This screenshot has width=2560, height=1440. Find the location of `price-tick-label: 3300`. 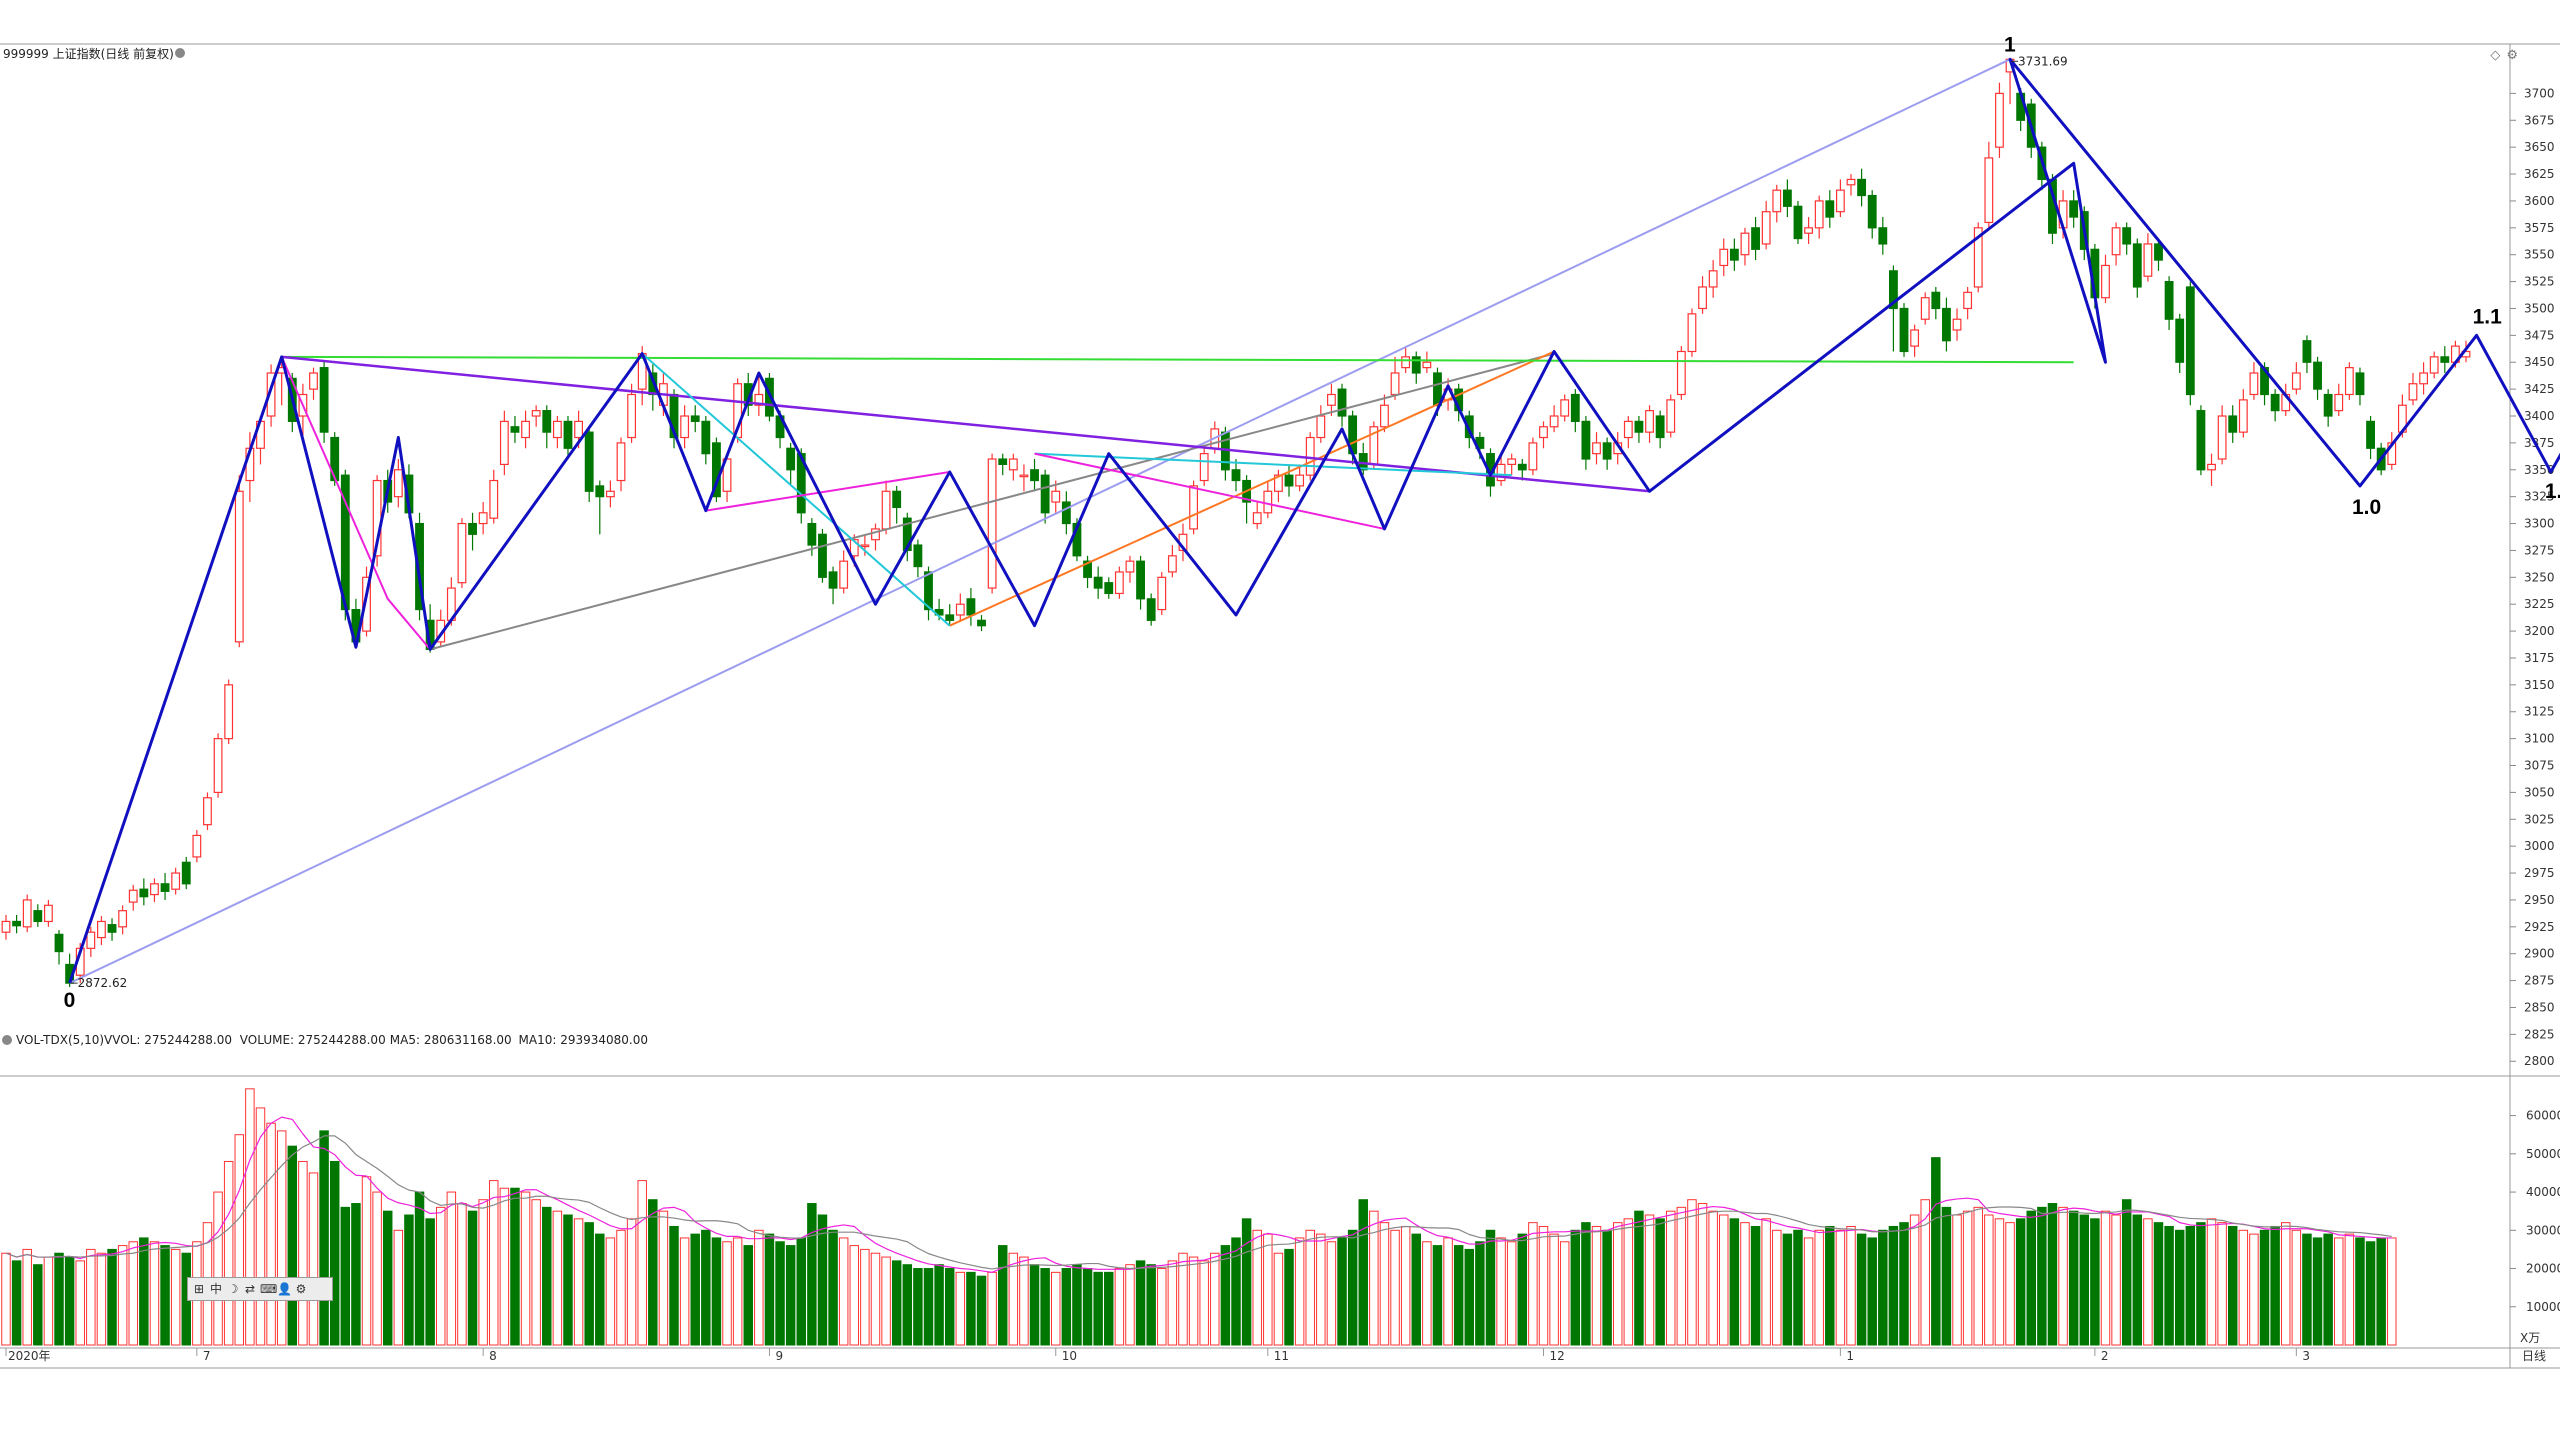

price-tick-label: 3300 is located at coordinates (2539, 524).